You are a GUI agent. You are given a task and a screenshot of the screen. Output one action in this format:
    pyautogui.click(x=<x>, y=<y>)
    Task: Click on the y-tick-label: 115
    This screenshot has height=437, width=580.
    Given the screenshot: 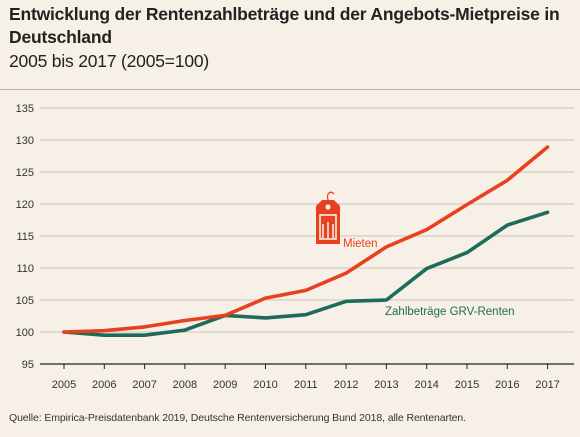 What is the action you would take?
    pyautogui.click(x=25, y=237)
    